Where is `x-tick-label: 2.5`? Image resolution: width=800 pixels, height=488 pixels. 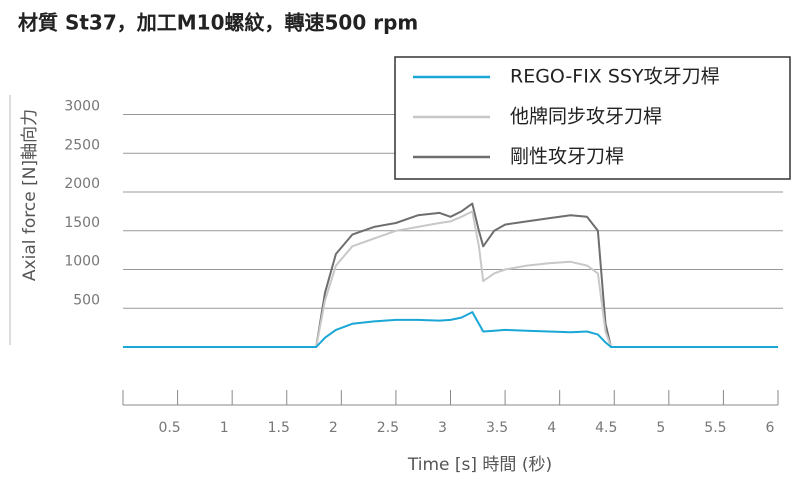 x-tick-label: 2.5 is located at coordinates (388, 428).